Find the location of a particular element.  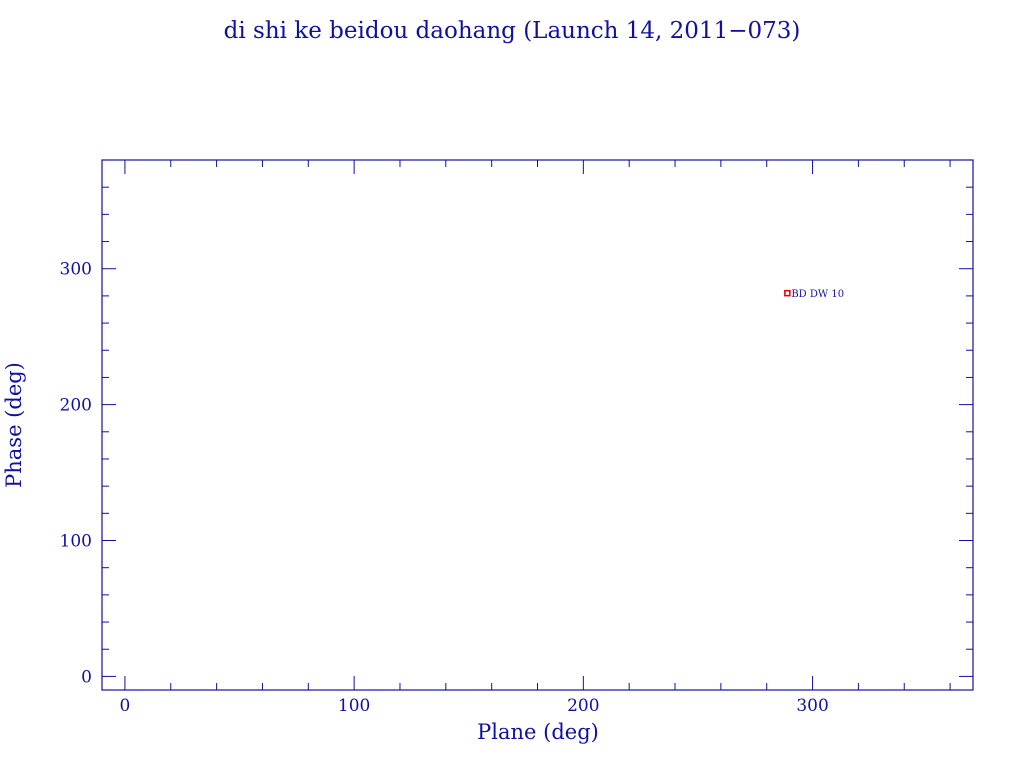

x-tick-label: 200 is located at coordinates (583, 706).